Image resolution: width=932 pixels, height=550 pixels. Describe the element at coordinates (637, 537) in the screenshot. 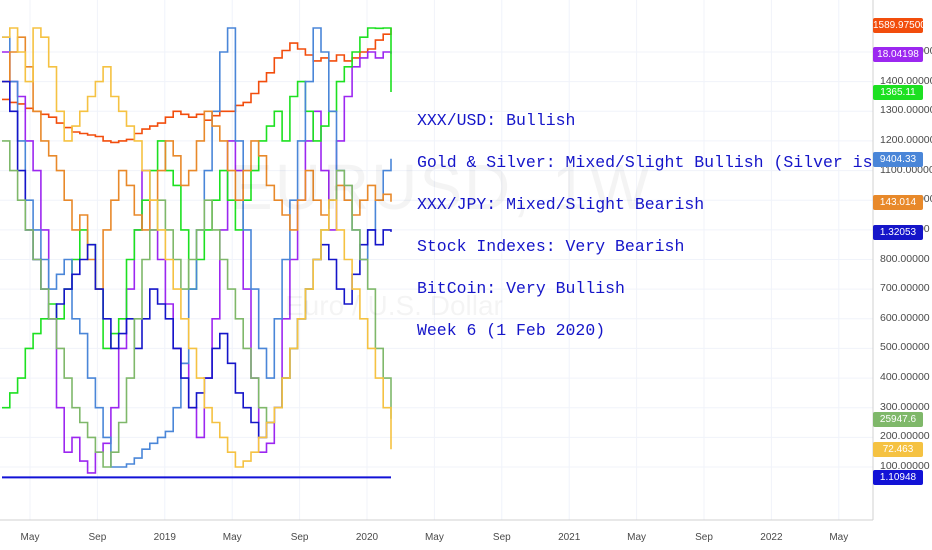

I see `x-tick-label-9: May` at that location.